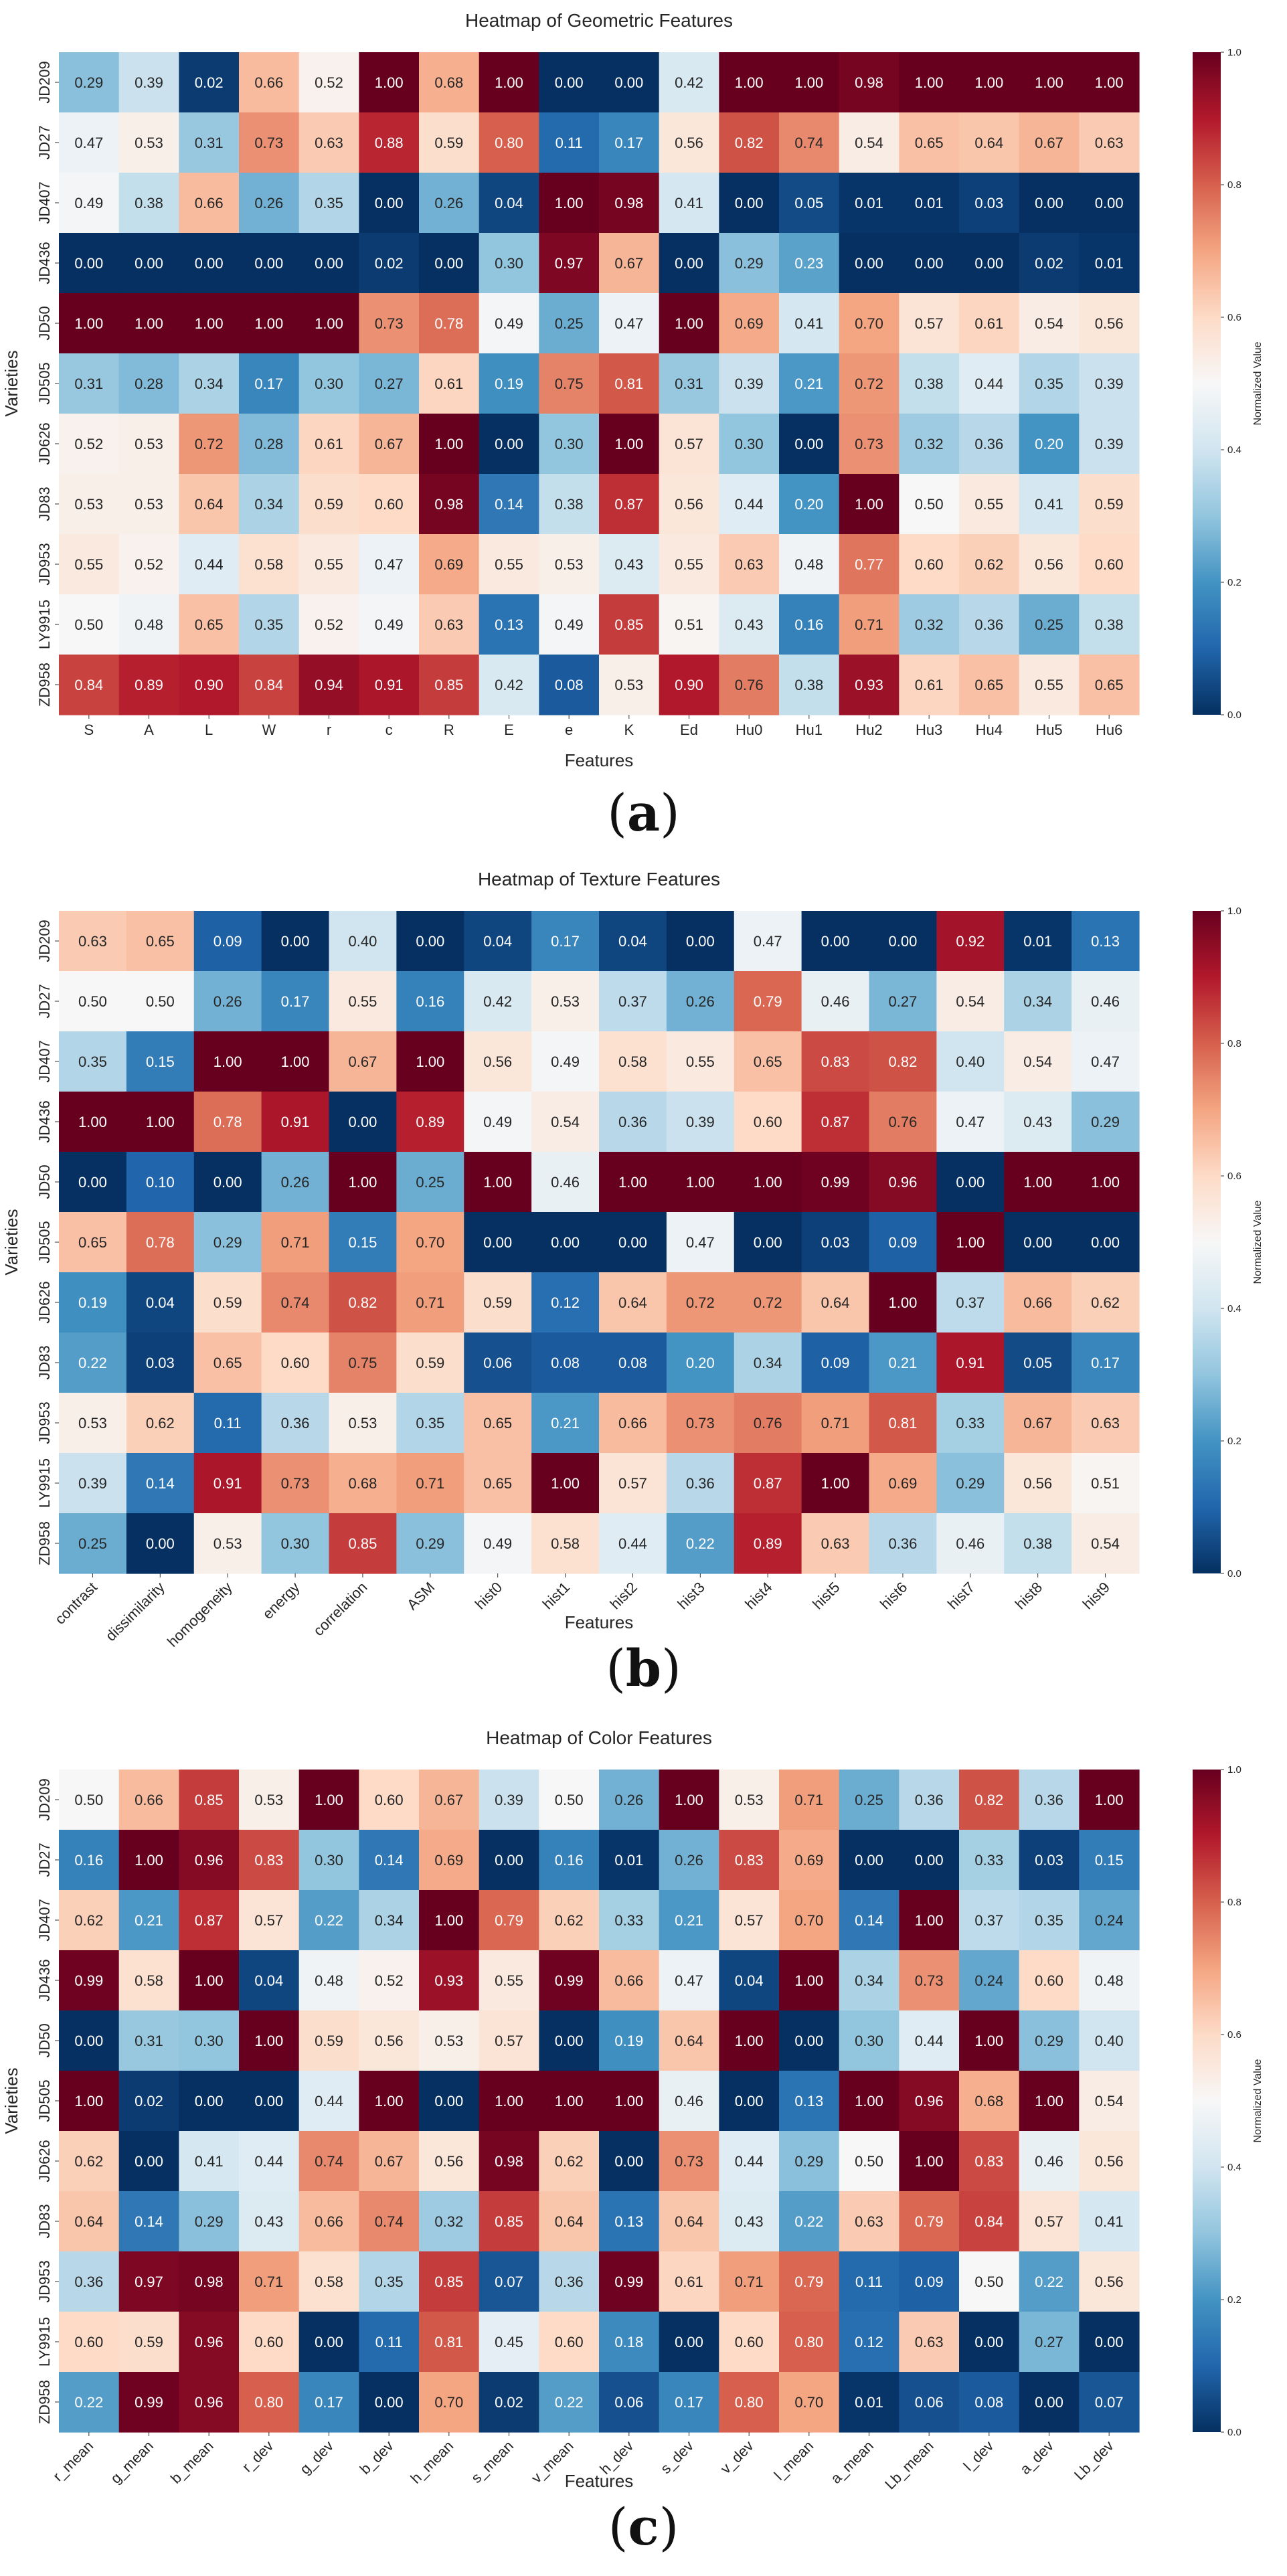 The height and width of the screenshot is (2576, 1287). What do you see at coordinates (970, 1423) in the screenshot?
I see `cell-value-label: 0.33` at bounding box center [970, 1423].